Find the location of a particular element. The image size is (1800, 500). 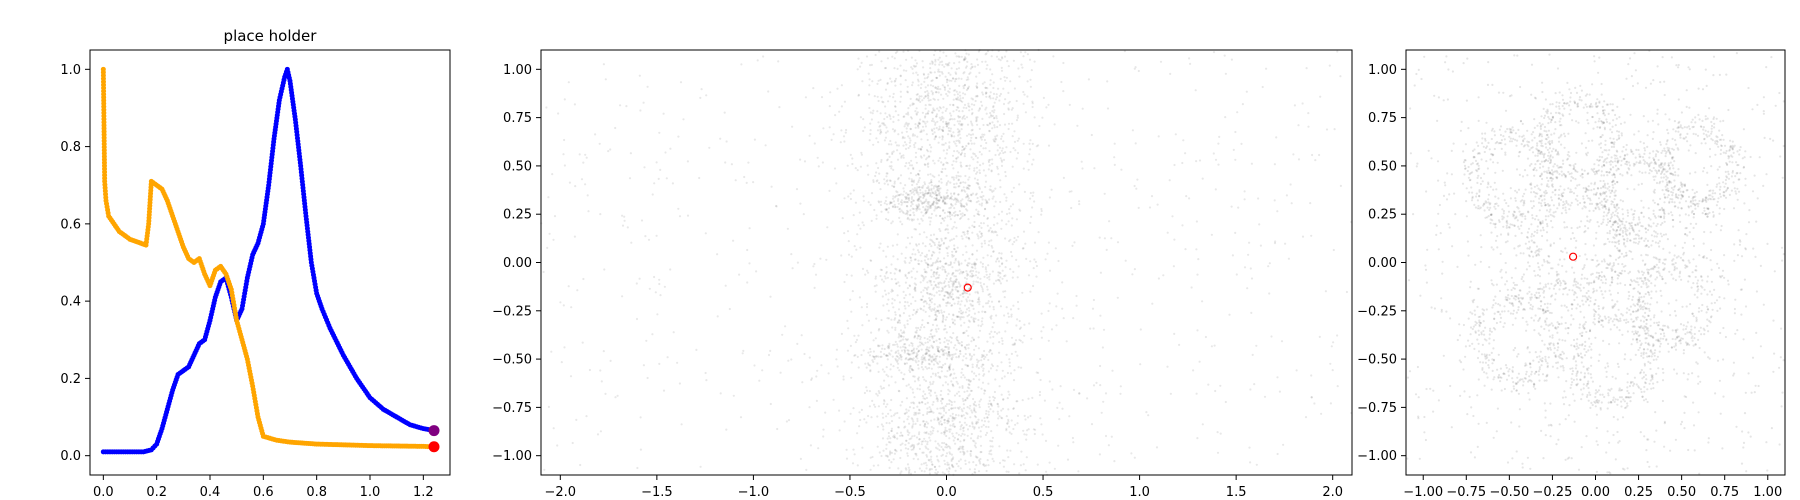

x-tick-label: 0.8 is located at coordinates (316, 492).